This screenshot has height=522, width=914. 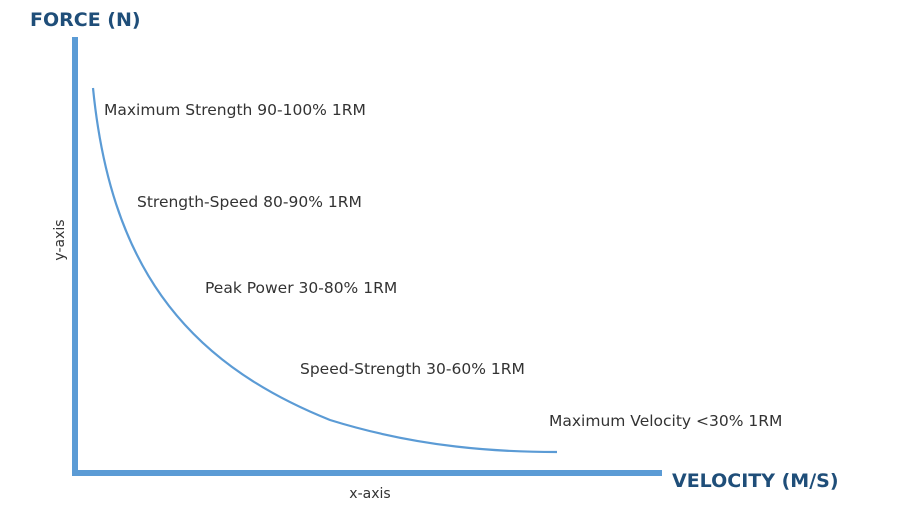 I want to click on y-axis-label: y-axis, so click(x=60, y=239).